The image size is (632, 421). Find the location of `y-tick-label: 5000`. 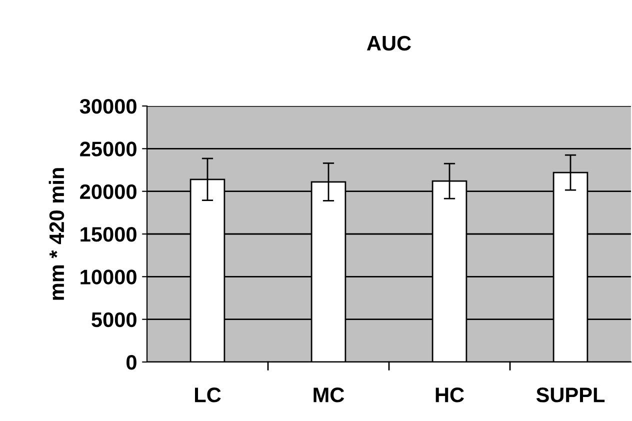

y-tick-label: 5000 is located at coordinates (114, 320).